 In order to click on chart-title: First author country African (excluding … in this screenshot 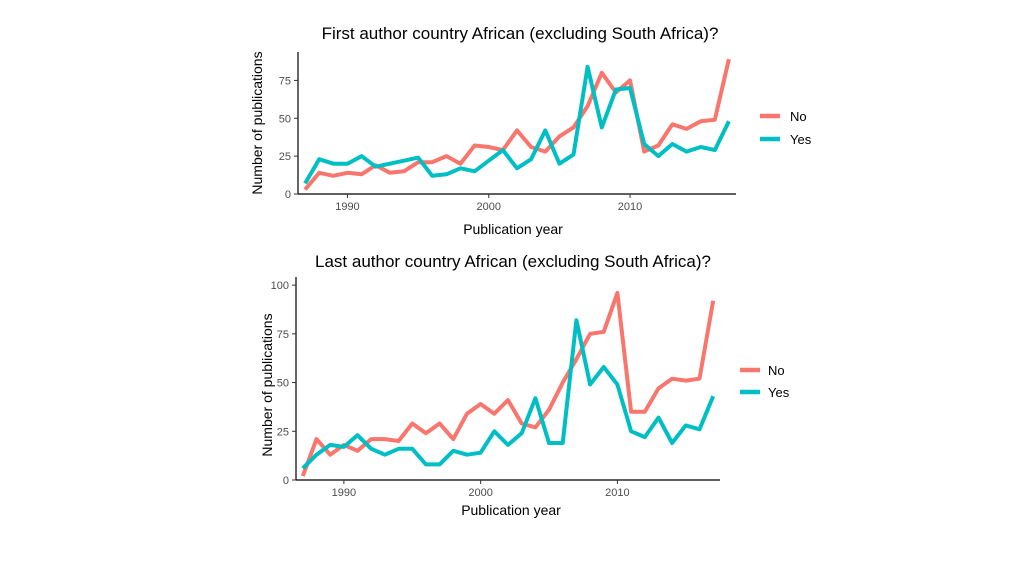, I will do `click(520, 33)`.